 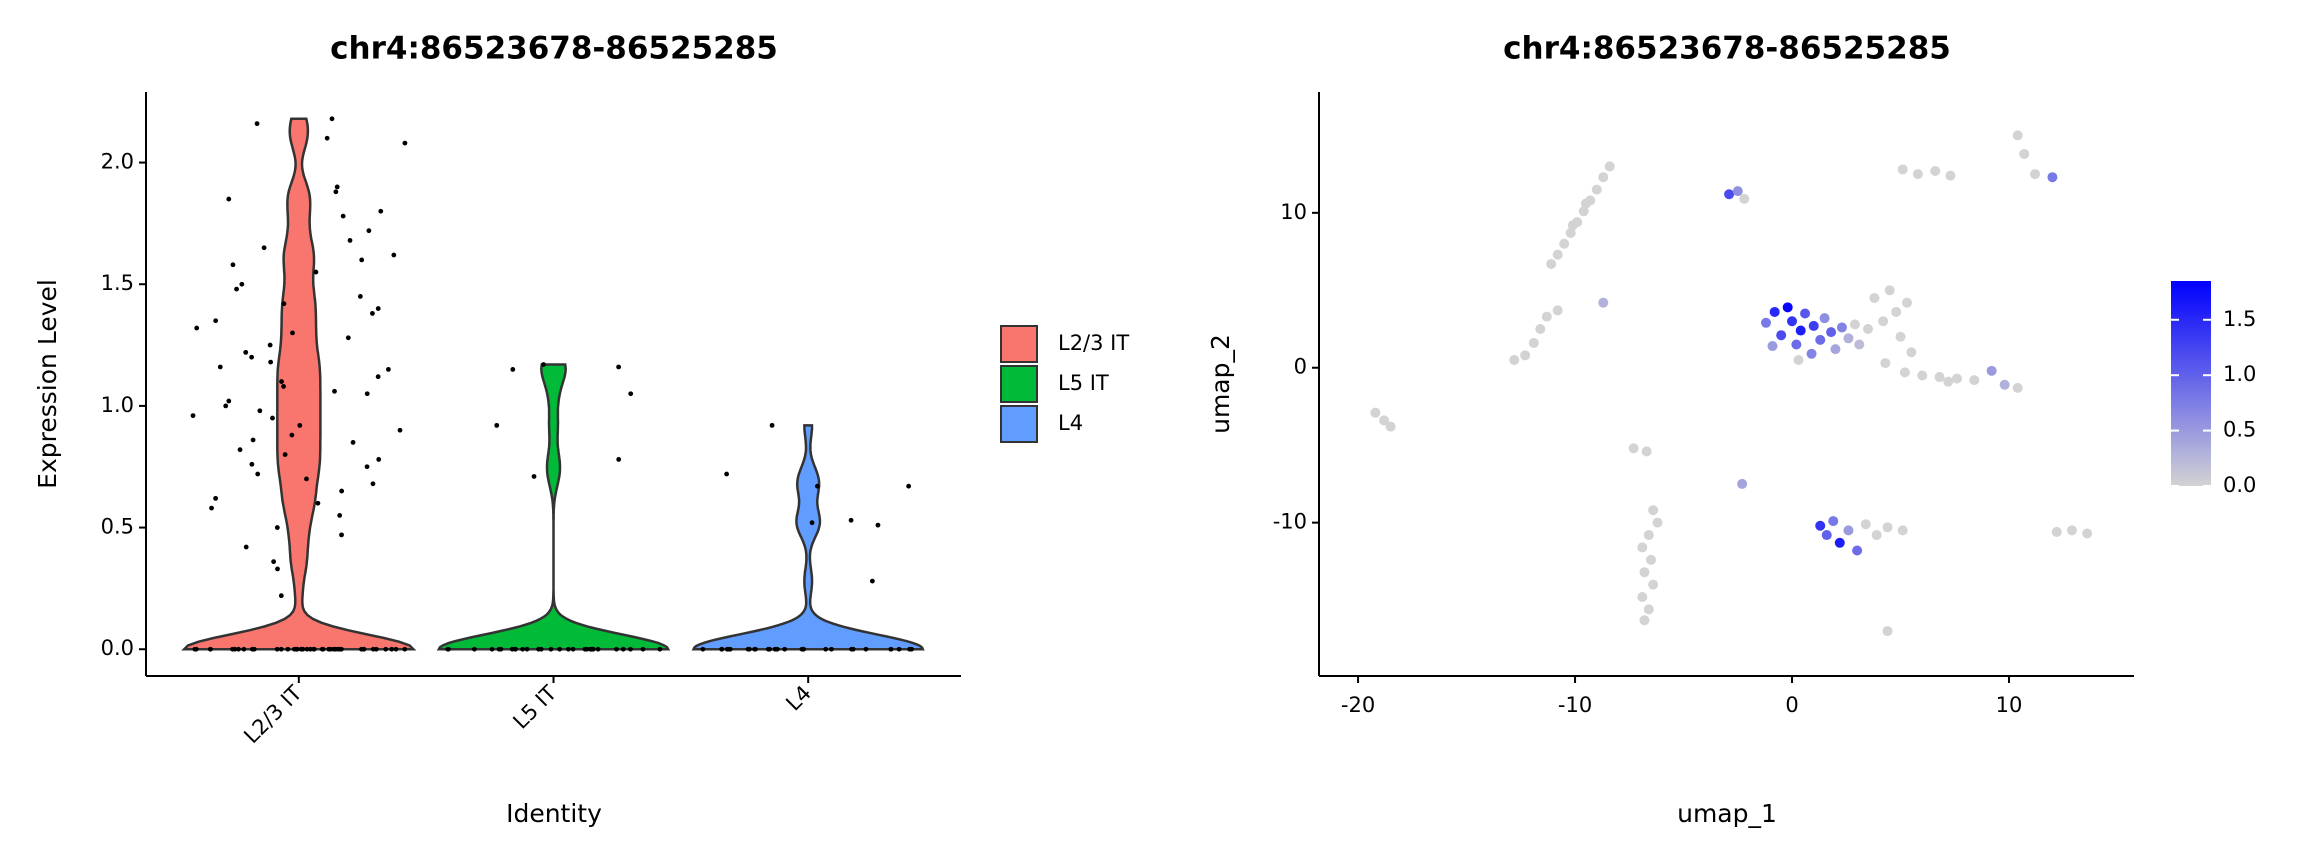 I want to click on x-axis-label: umap_1, so click(x=1727, y=813).